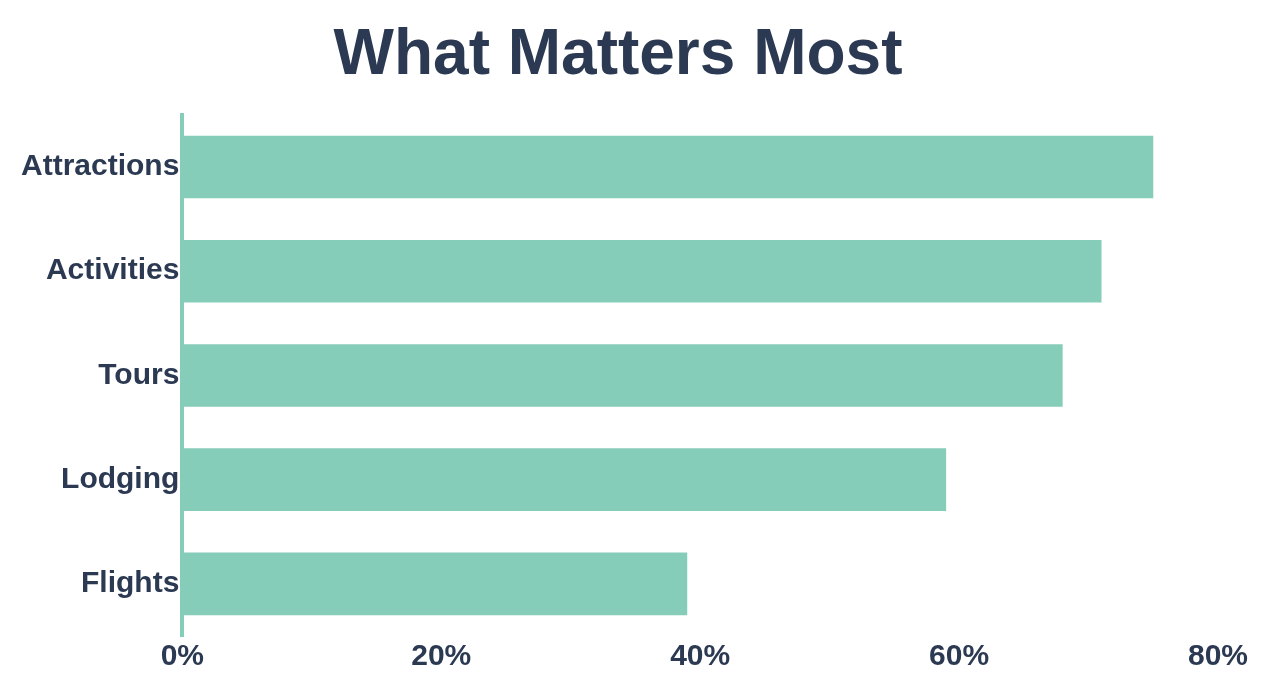 The height and width of the screenshot is (697, 1266). I want to click on y-tick-label: Flights, so click(130, 582).